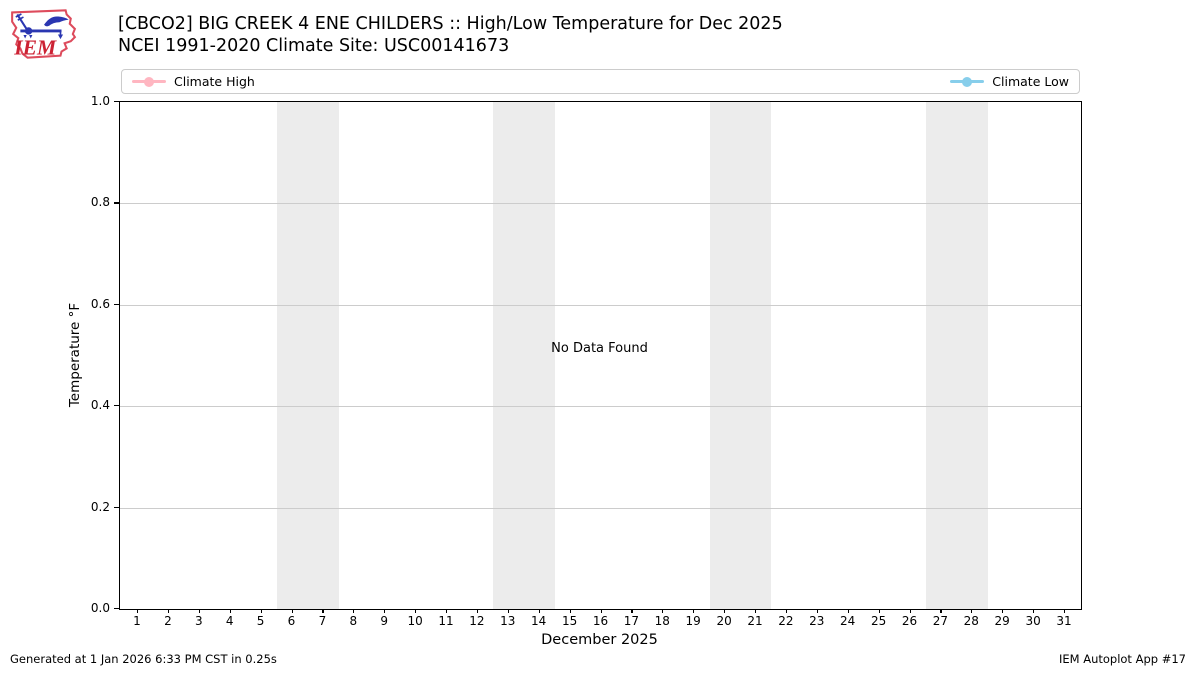 Image resolution: width=1200 pixels, height=675 pixels. What do you see at coordinates (909, 621) in the screenshot?
I see `x-tick-label: 26` at bounding box center [909, 621].